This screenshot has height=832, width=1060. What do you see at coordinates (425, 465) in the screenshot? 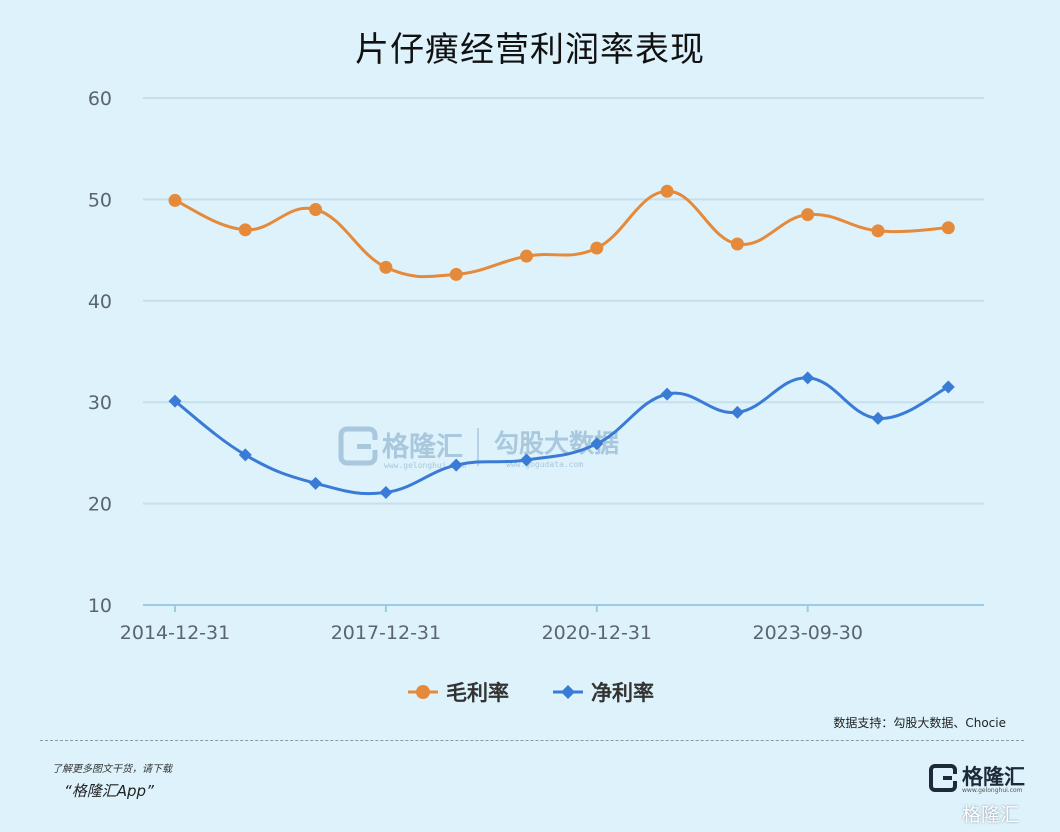
I see `watermark-brand-domain: www.gelonghui.com` at bounding box center [425, 465].